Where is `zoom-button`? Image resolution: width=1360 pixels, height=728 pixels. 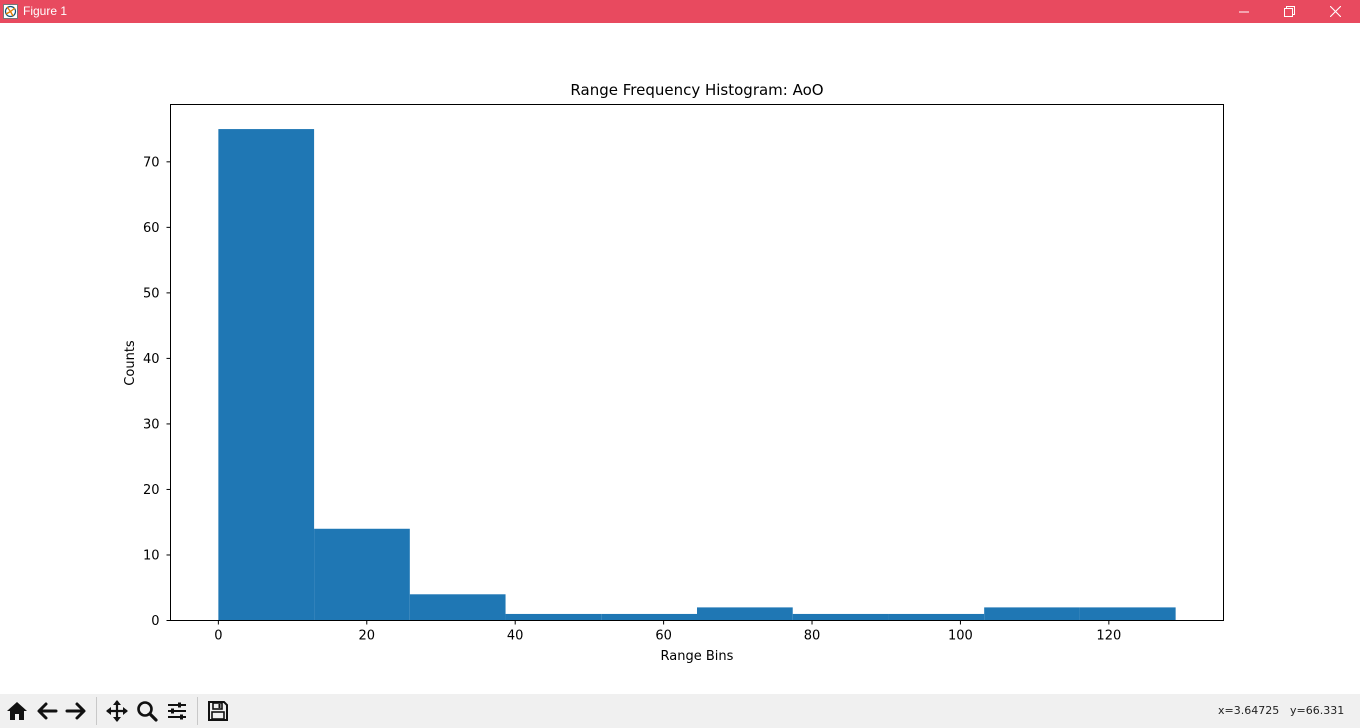 zoom-button is located at coordinates (147, 711).